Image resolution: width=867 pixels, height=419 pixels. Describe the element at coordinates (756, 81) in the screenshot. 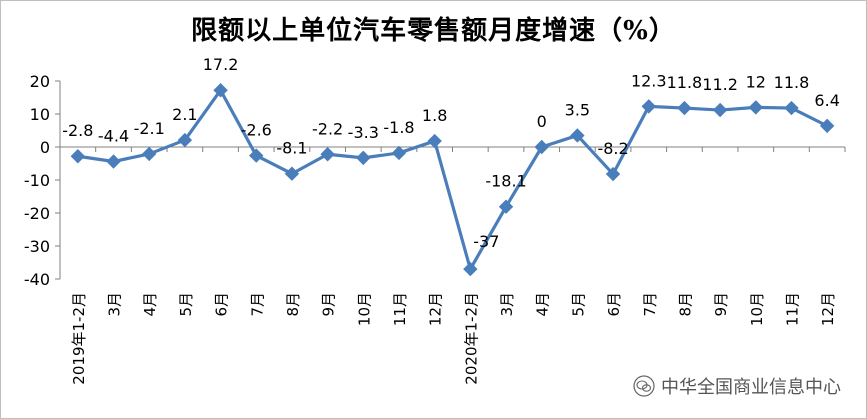

I see `data-label: 12` at that location.